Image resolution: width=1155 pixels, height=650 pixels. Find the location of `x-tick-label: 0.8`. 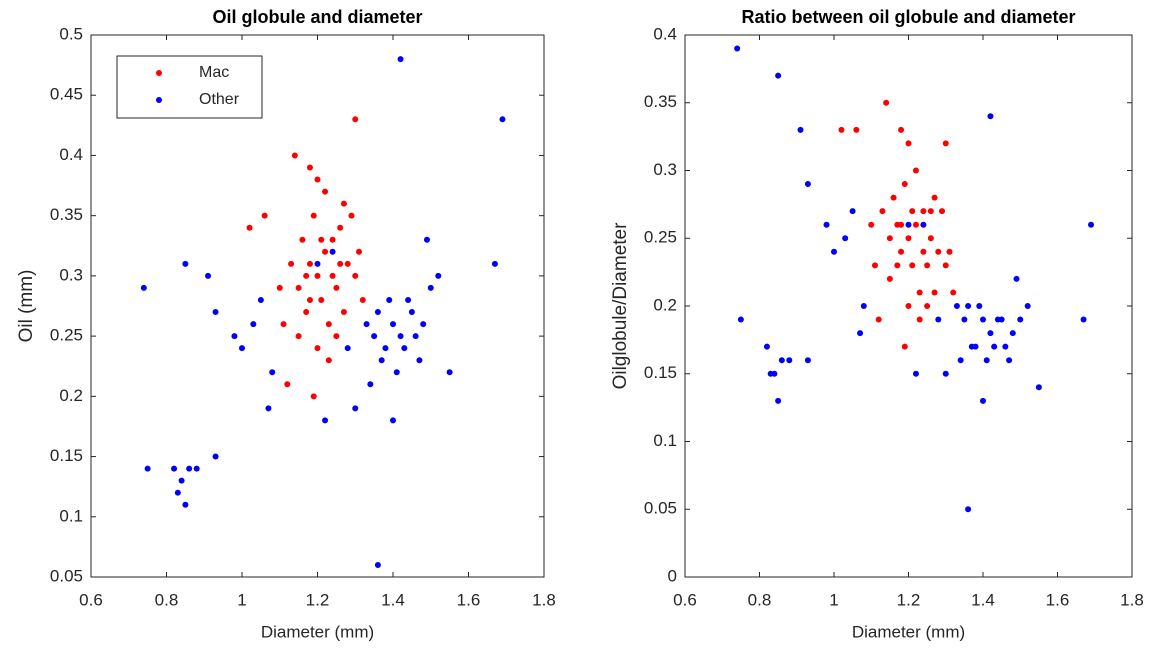

x-tick-label: 0.8 is located at coordinates (167, 599).